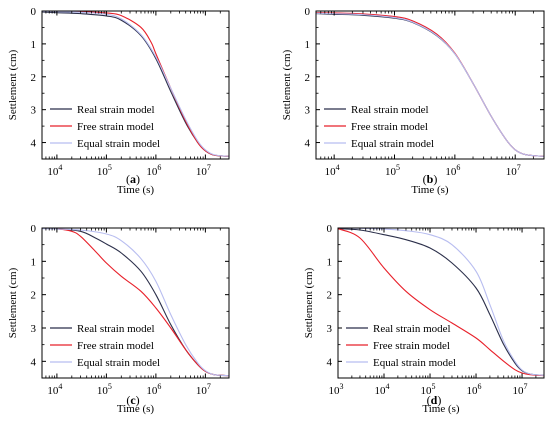 The height and width of the screenshot is (439, 550). Describe the element at coordinates (430, 179) in the screenshot. I see `panel-tag: (b)` at that location.